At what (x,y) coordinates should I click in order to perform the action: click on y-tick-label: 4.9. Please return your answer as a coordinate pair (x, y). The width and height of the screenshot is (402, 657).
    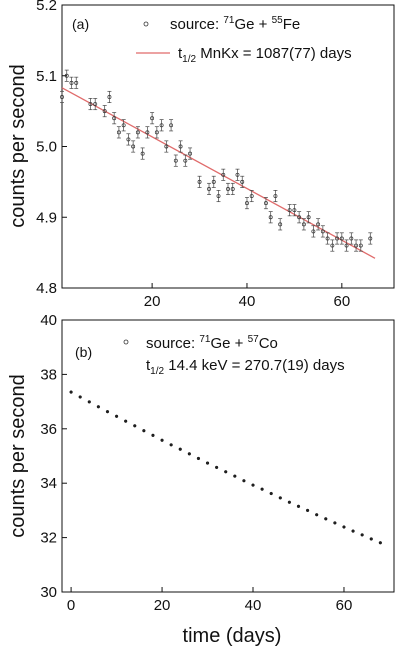
    Looking at the image, I should click on (46, 217).